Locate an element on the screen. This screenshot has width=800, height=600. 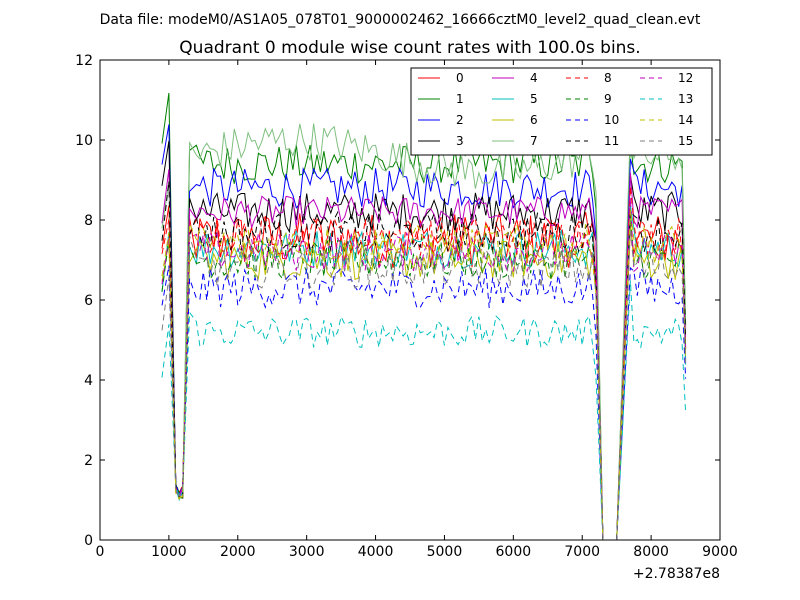
legend-label-7: 7 is located at coordinates (534, 141).